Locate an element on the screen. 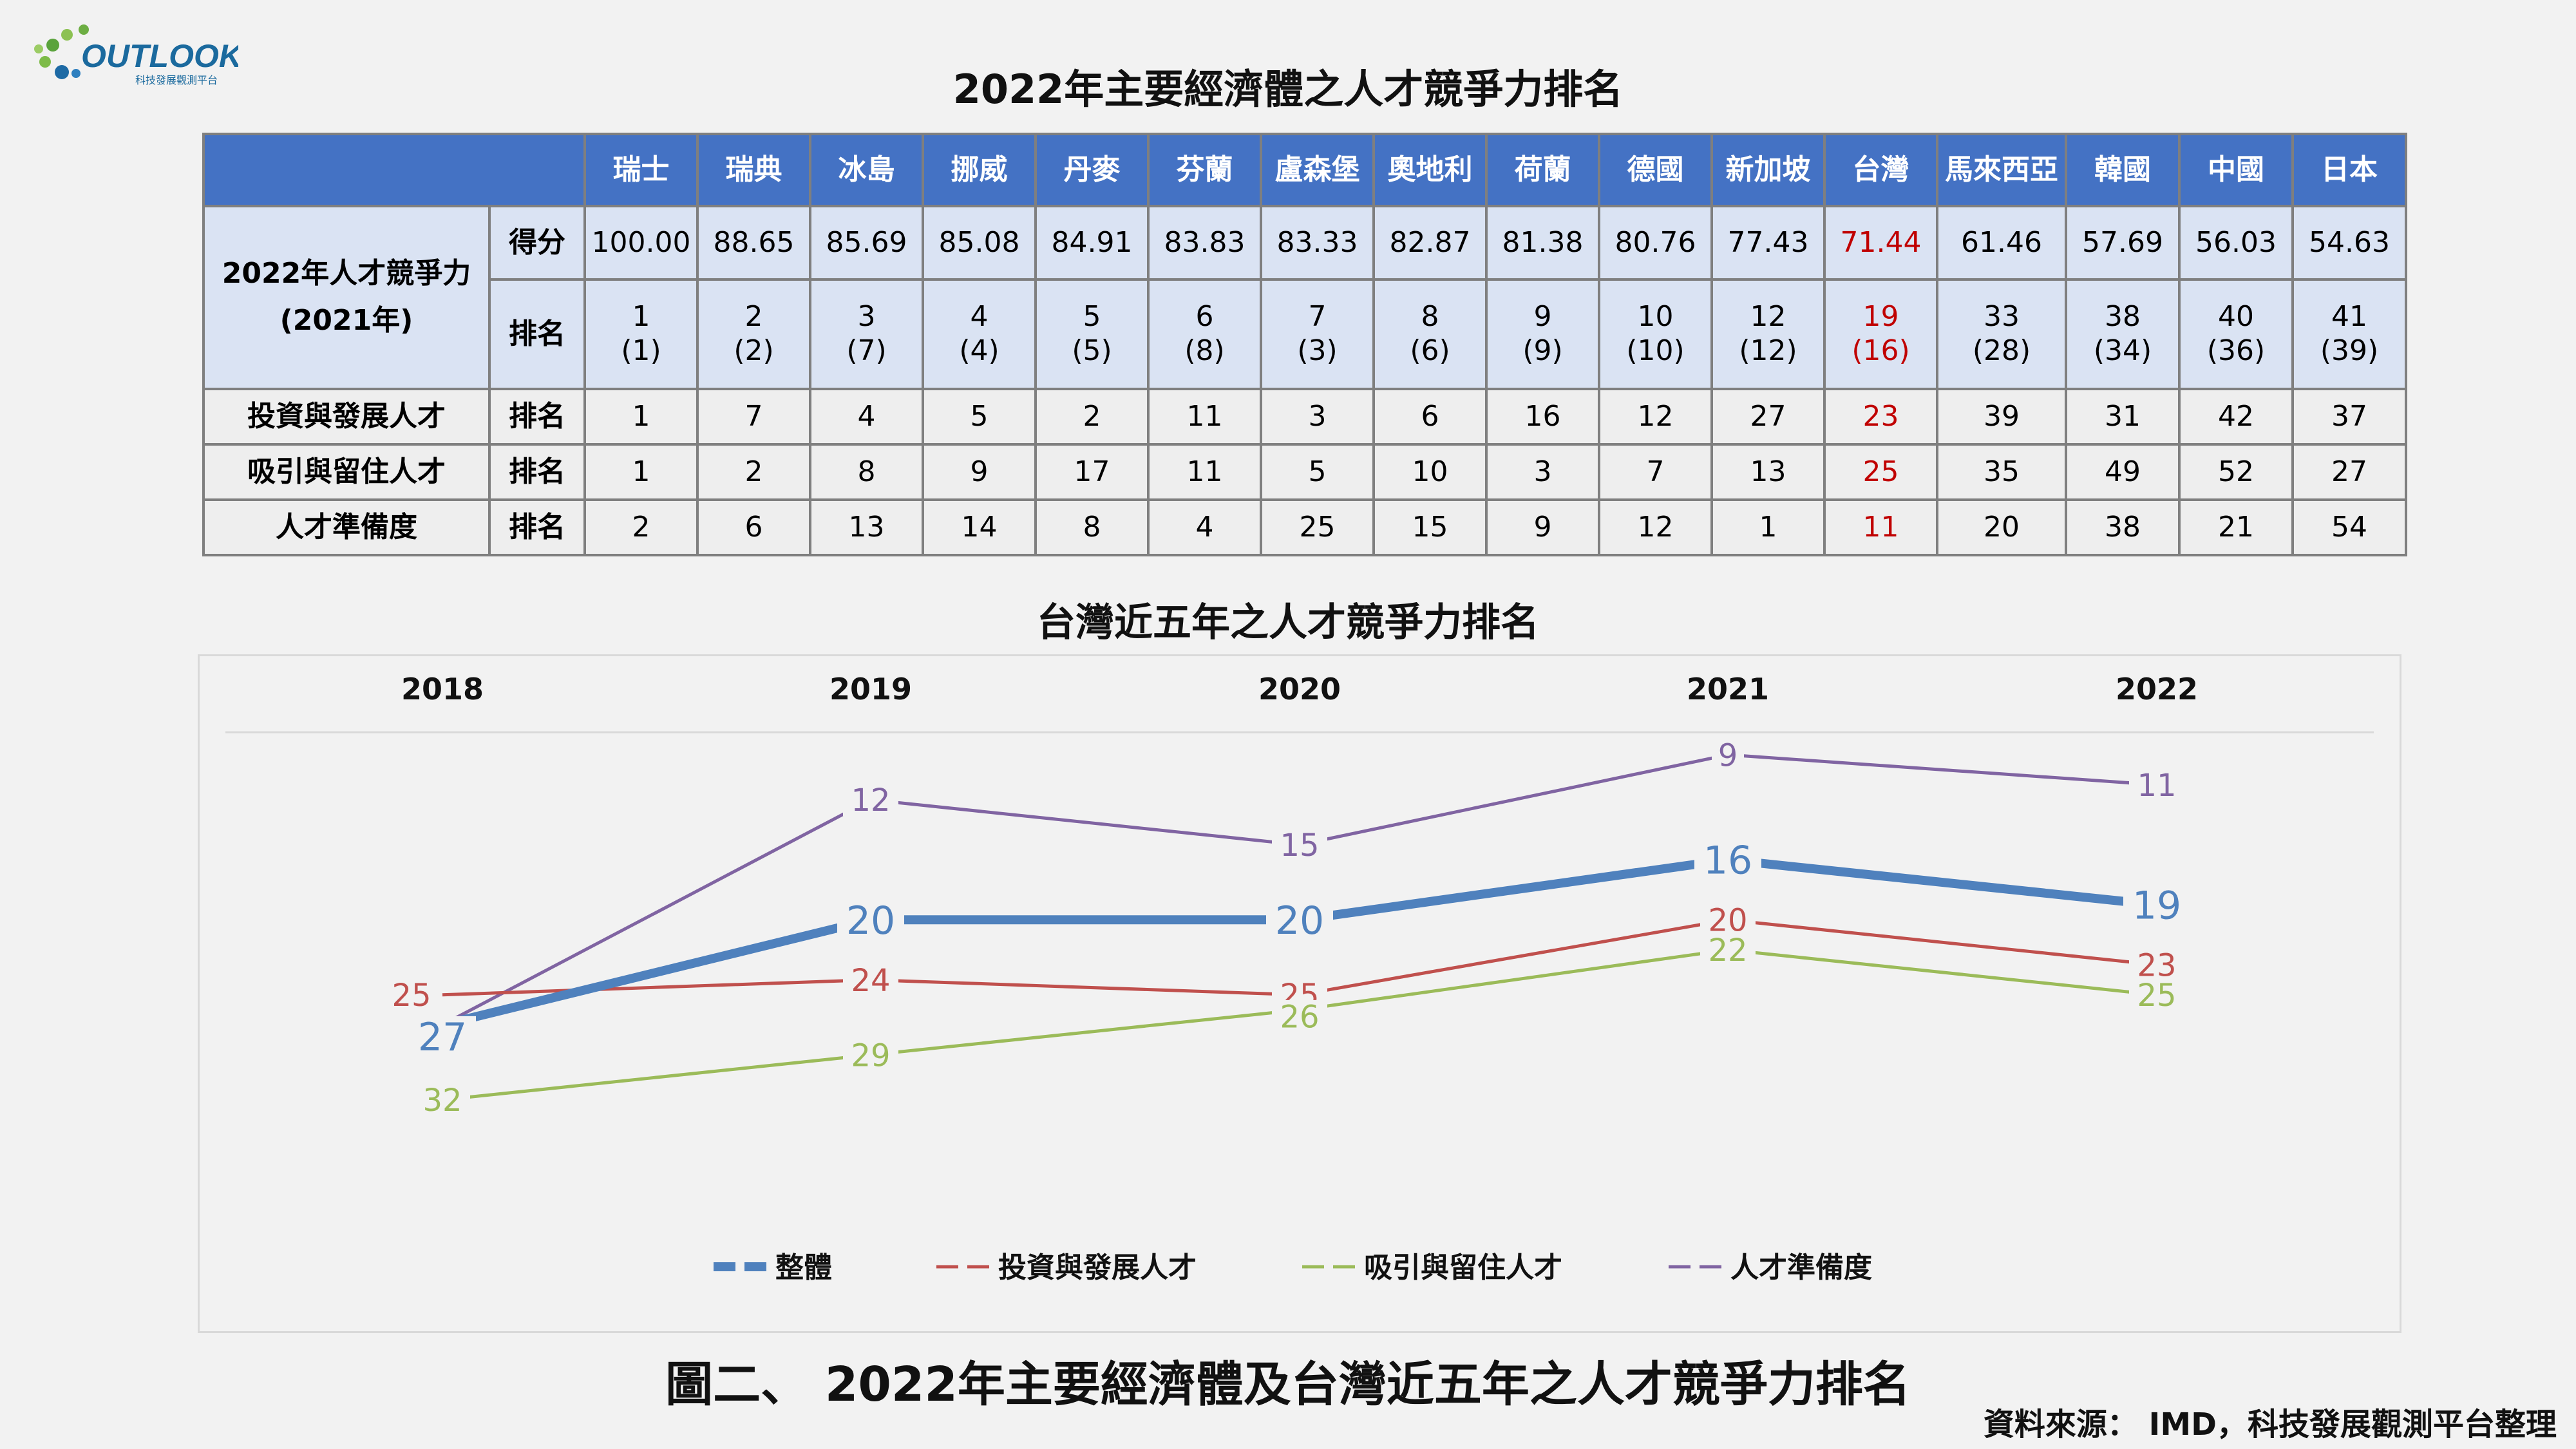 The width and height of the screenshot is (2576, 1449). rank-2021: (5) is located at coordinates (1092, 350).